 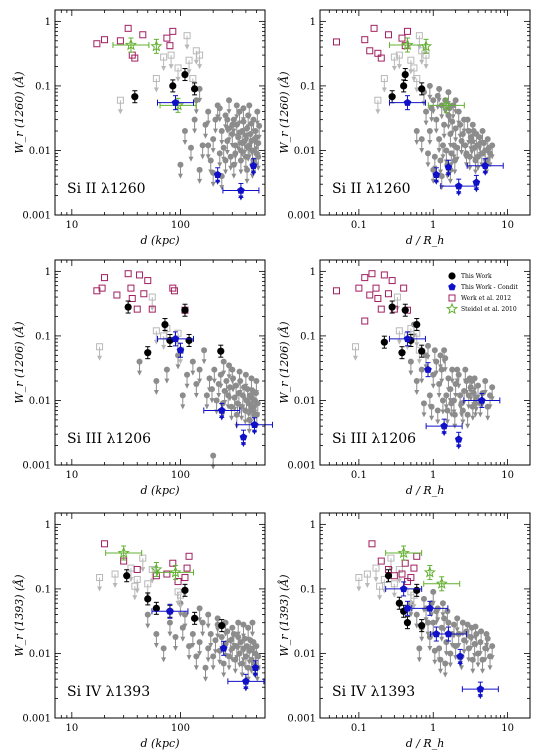 What do you see at coordinates (106, 189) in the screenshot?
I see `ion-label: Si II λ1260` at bounding box center [106, 189].